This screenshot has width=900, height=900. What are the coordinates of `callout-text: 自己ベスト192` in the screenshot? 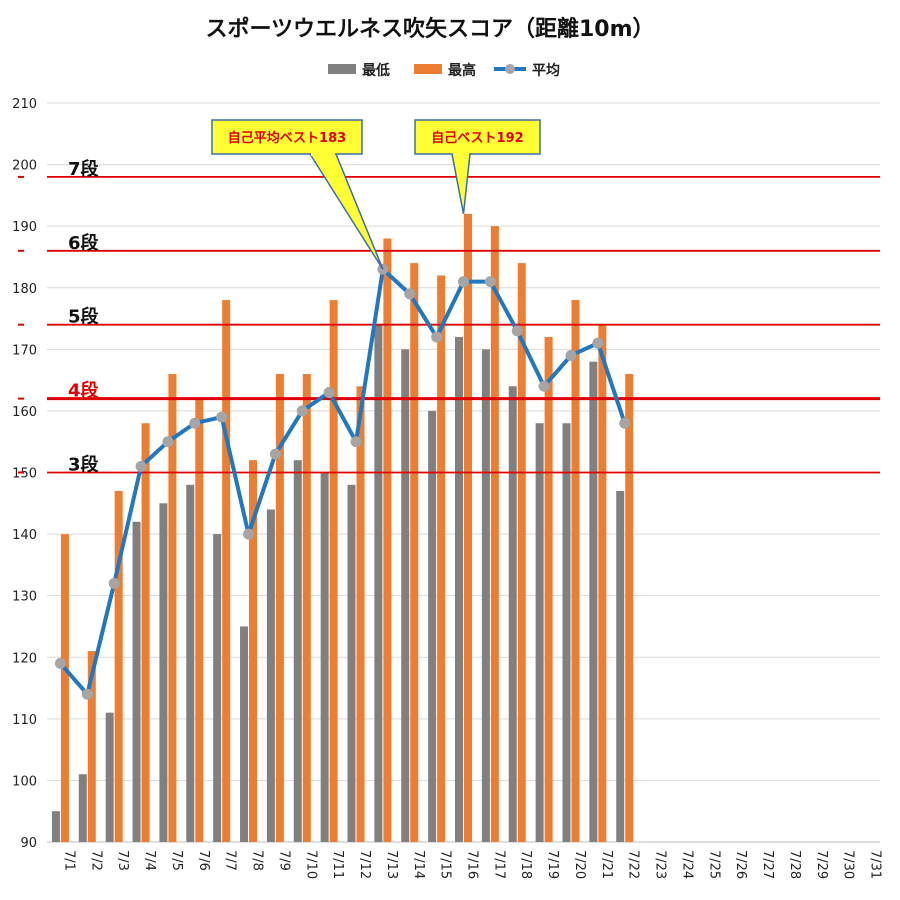 It's located at (477, 138).